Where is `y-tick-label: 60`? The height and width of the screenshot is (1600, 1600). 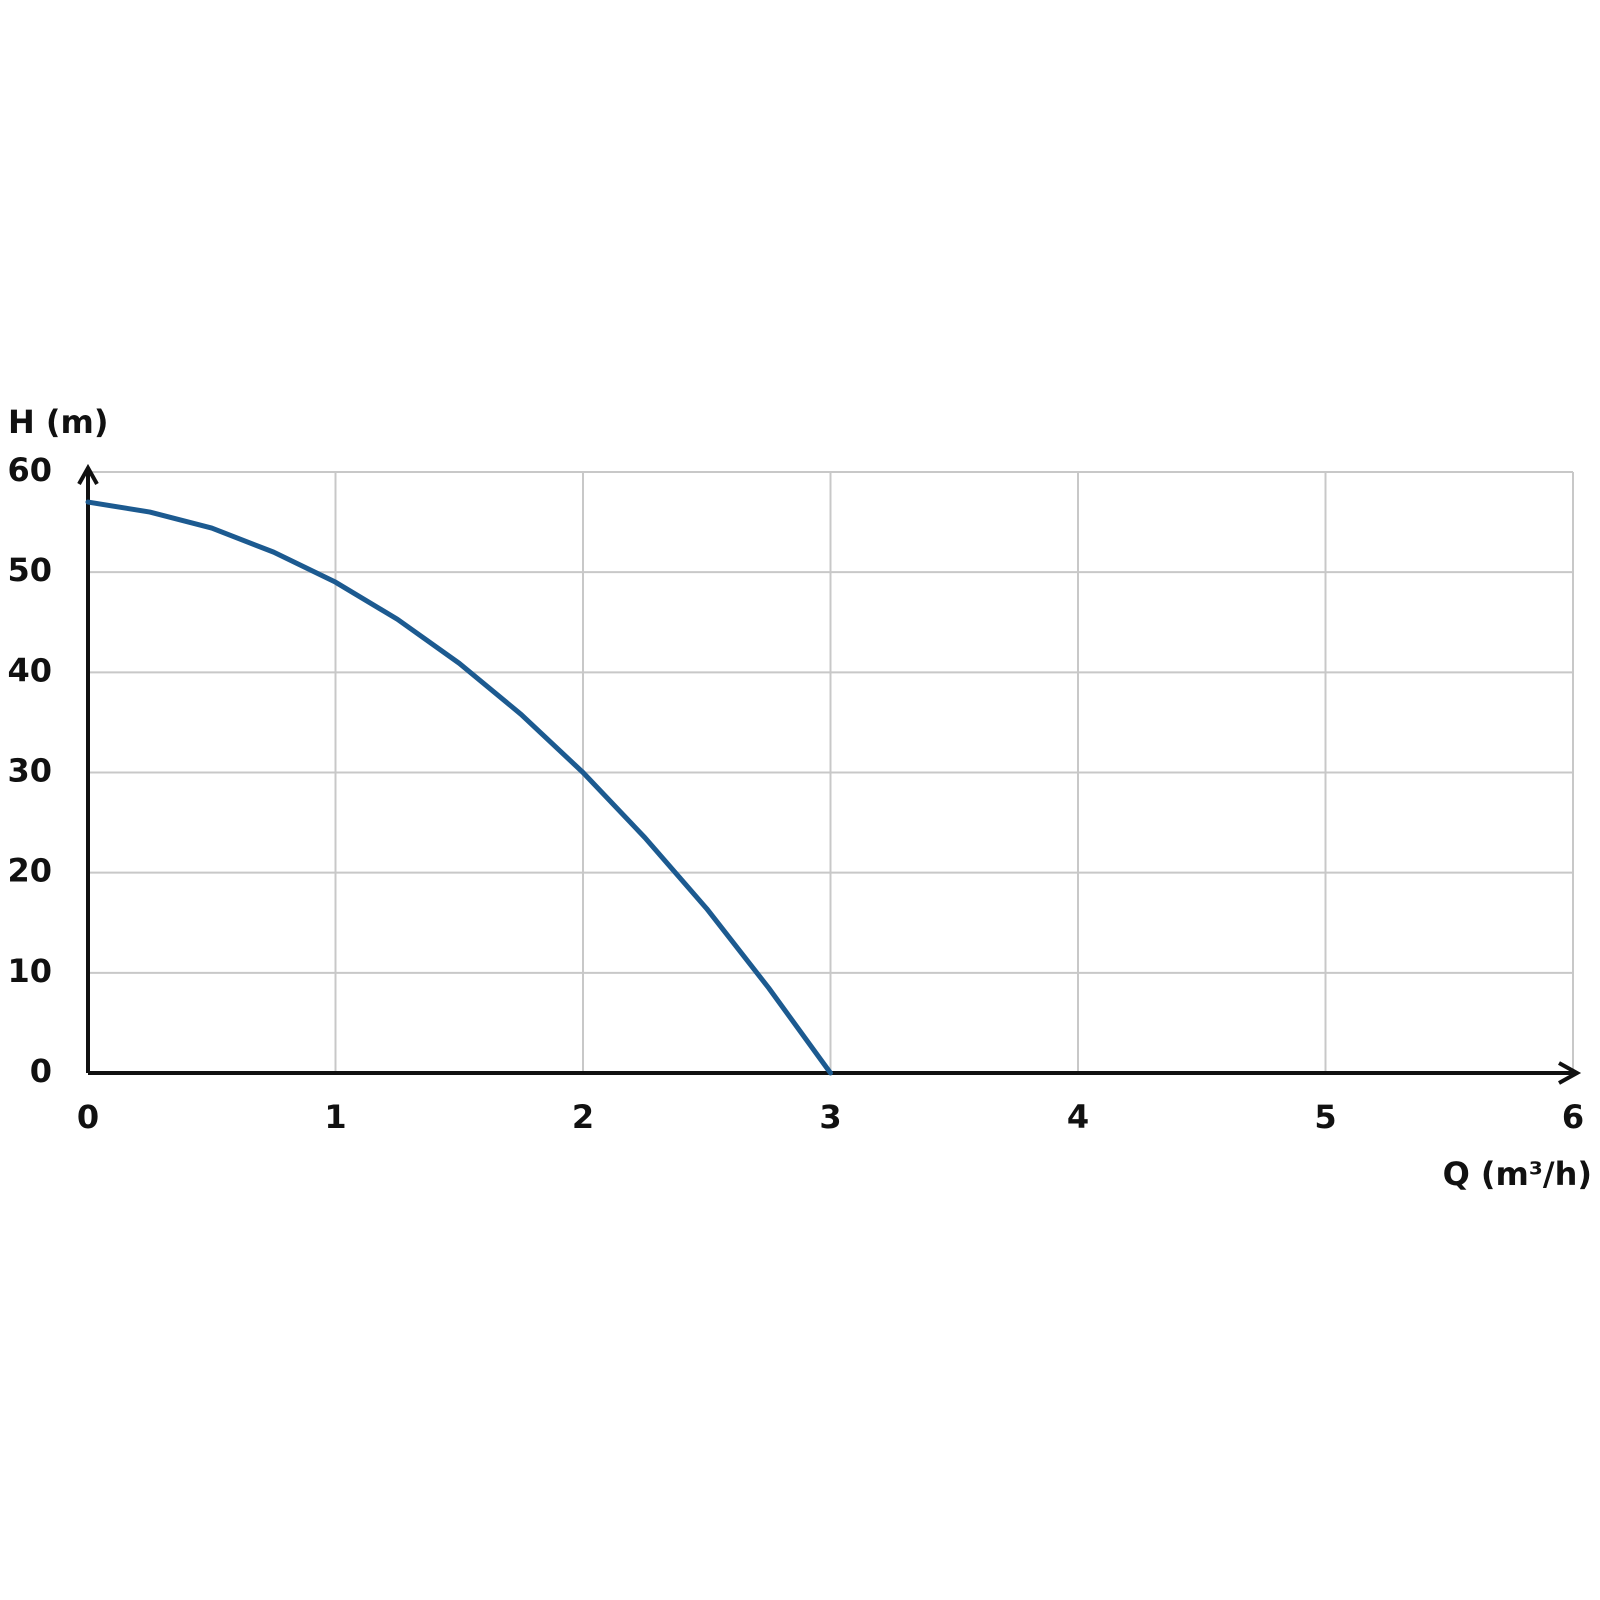 y-tick-label: 60 is located at coordinates (29, 470).